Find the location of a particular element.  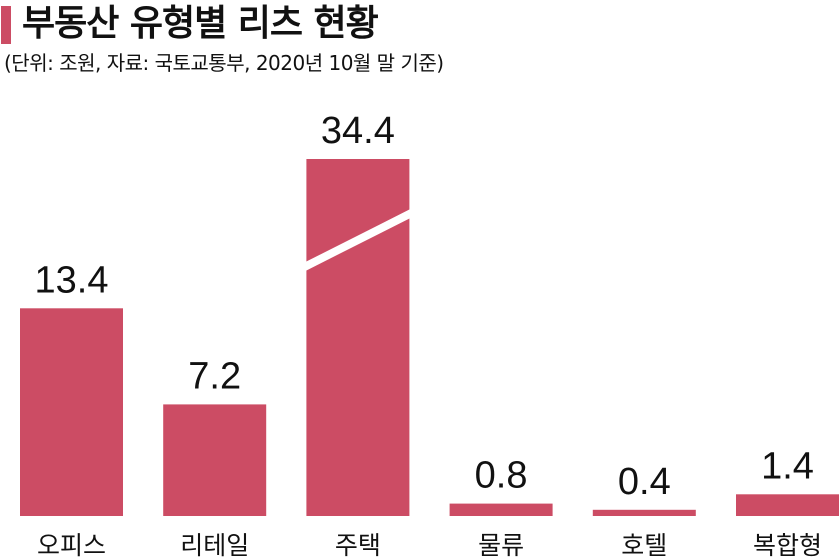

bar-group-3: 0.8 물류 is located at coordinates (501, 507).